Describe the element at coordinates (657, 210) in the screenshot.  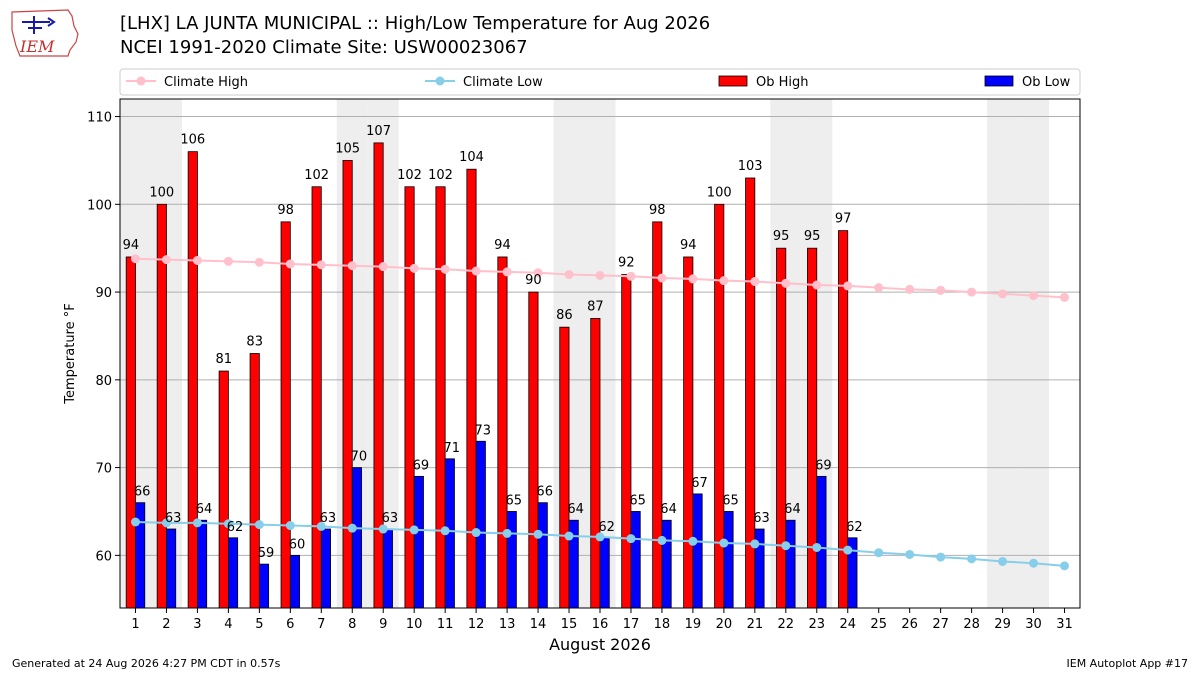
I see `ob-high-label: 98` at that location.